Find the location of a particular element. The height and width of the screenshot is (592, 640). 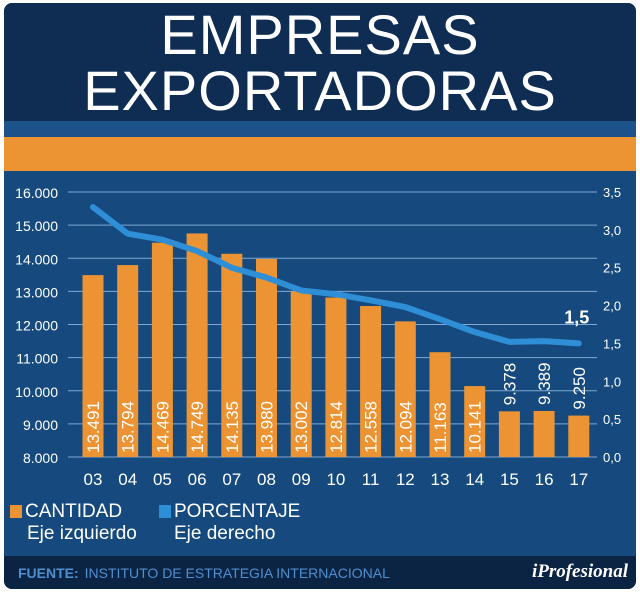

bar-value-label: 14.469 is located at coordinates (162, 427).